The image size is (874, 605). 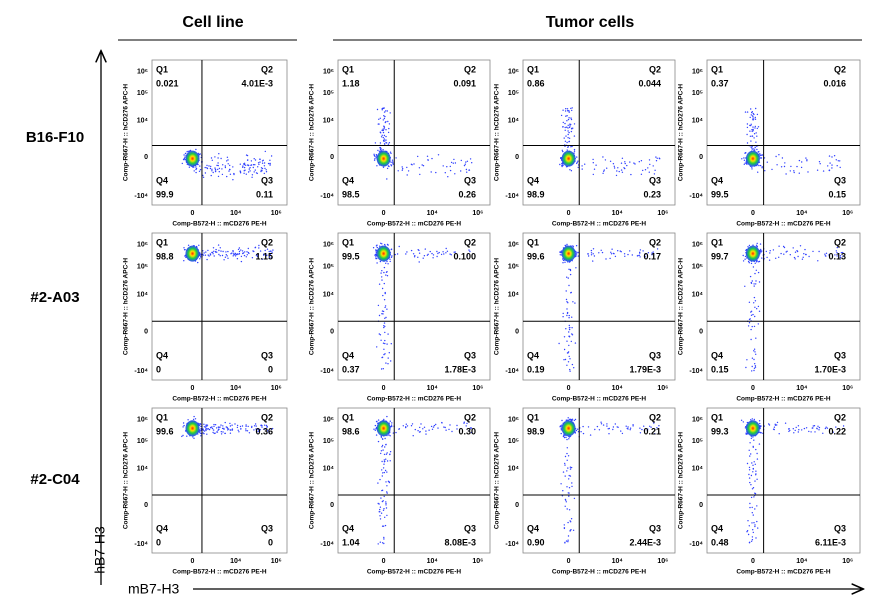 What do you see at coordinates (192, 428) in the screenshot?
I see `population-core` at bounding box center [192, 428].